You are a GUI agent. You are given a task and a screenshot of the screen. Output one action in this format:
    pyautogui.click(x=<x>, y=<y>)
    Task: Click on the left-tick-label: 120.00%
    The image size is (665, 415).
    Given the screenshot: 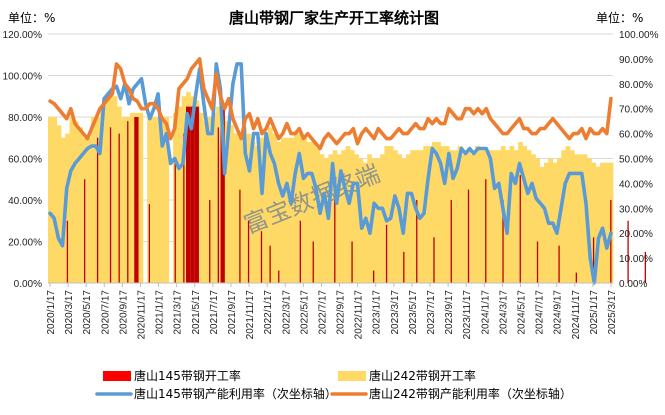 What is the action you would take?
    pyautogui.click(x=23, y=35)
    